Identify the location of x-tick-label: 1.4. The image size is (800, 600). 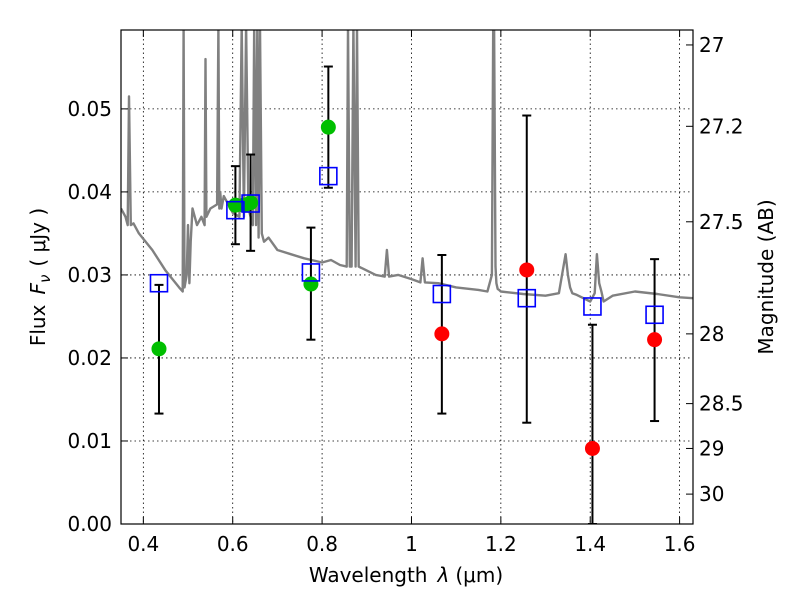
(590, 544).